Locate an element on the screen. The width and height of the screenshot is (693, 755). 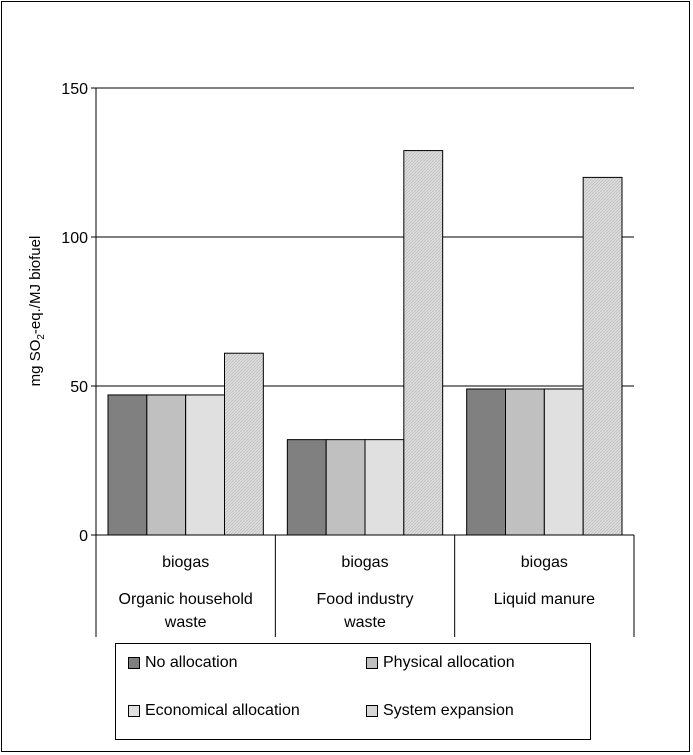
y-axis-label: mg SO2-eq./MJ biofuel is located at coordinates (37, 311).